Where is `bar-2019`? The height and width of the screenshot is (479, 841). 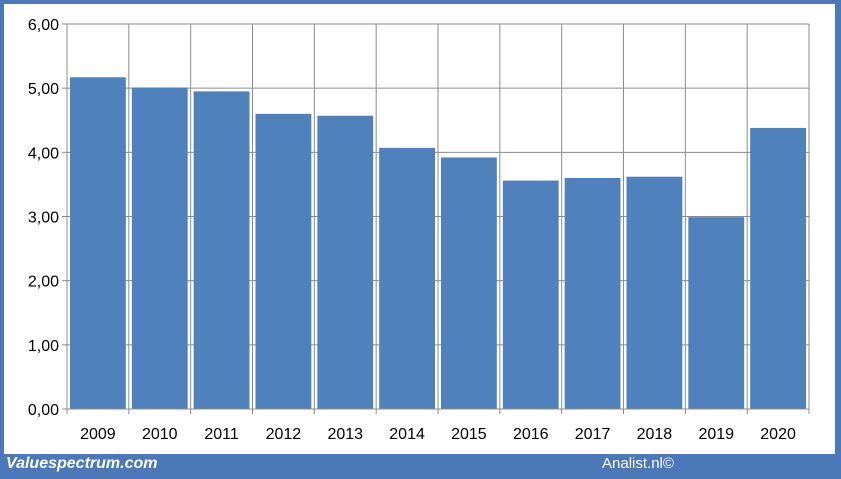
bar-2019 is located at coordinates (716, 313).